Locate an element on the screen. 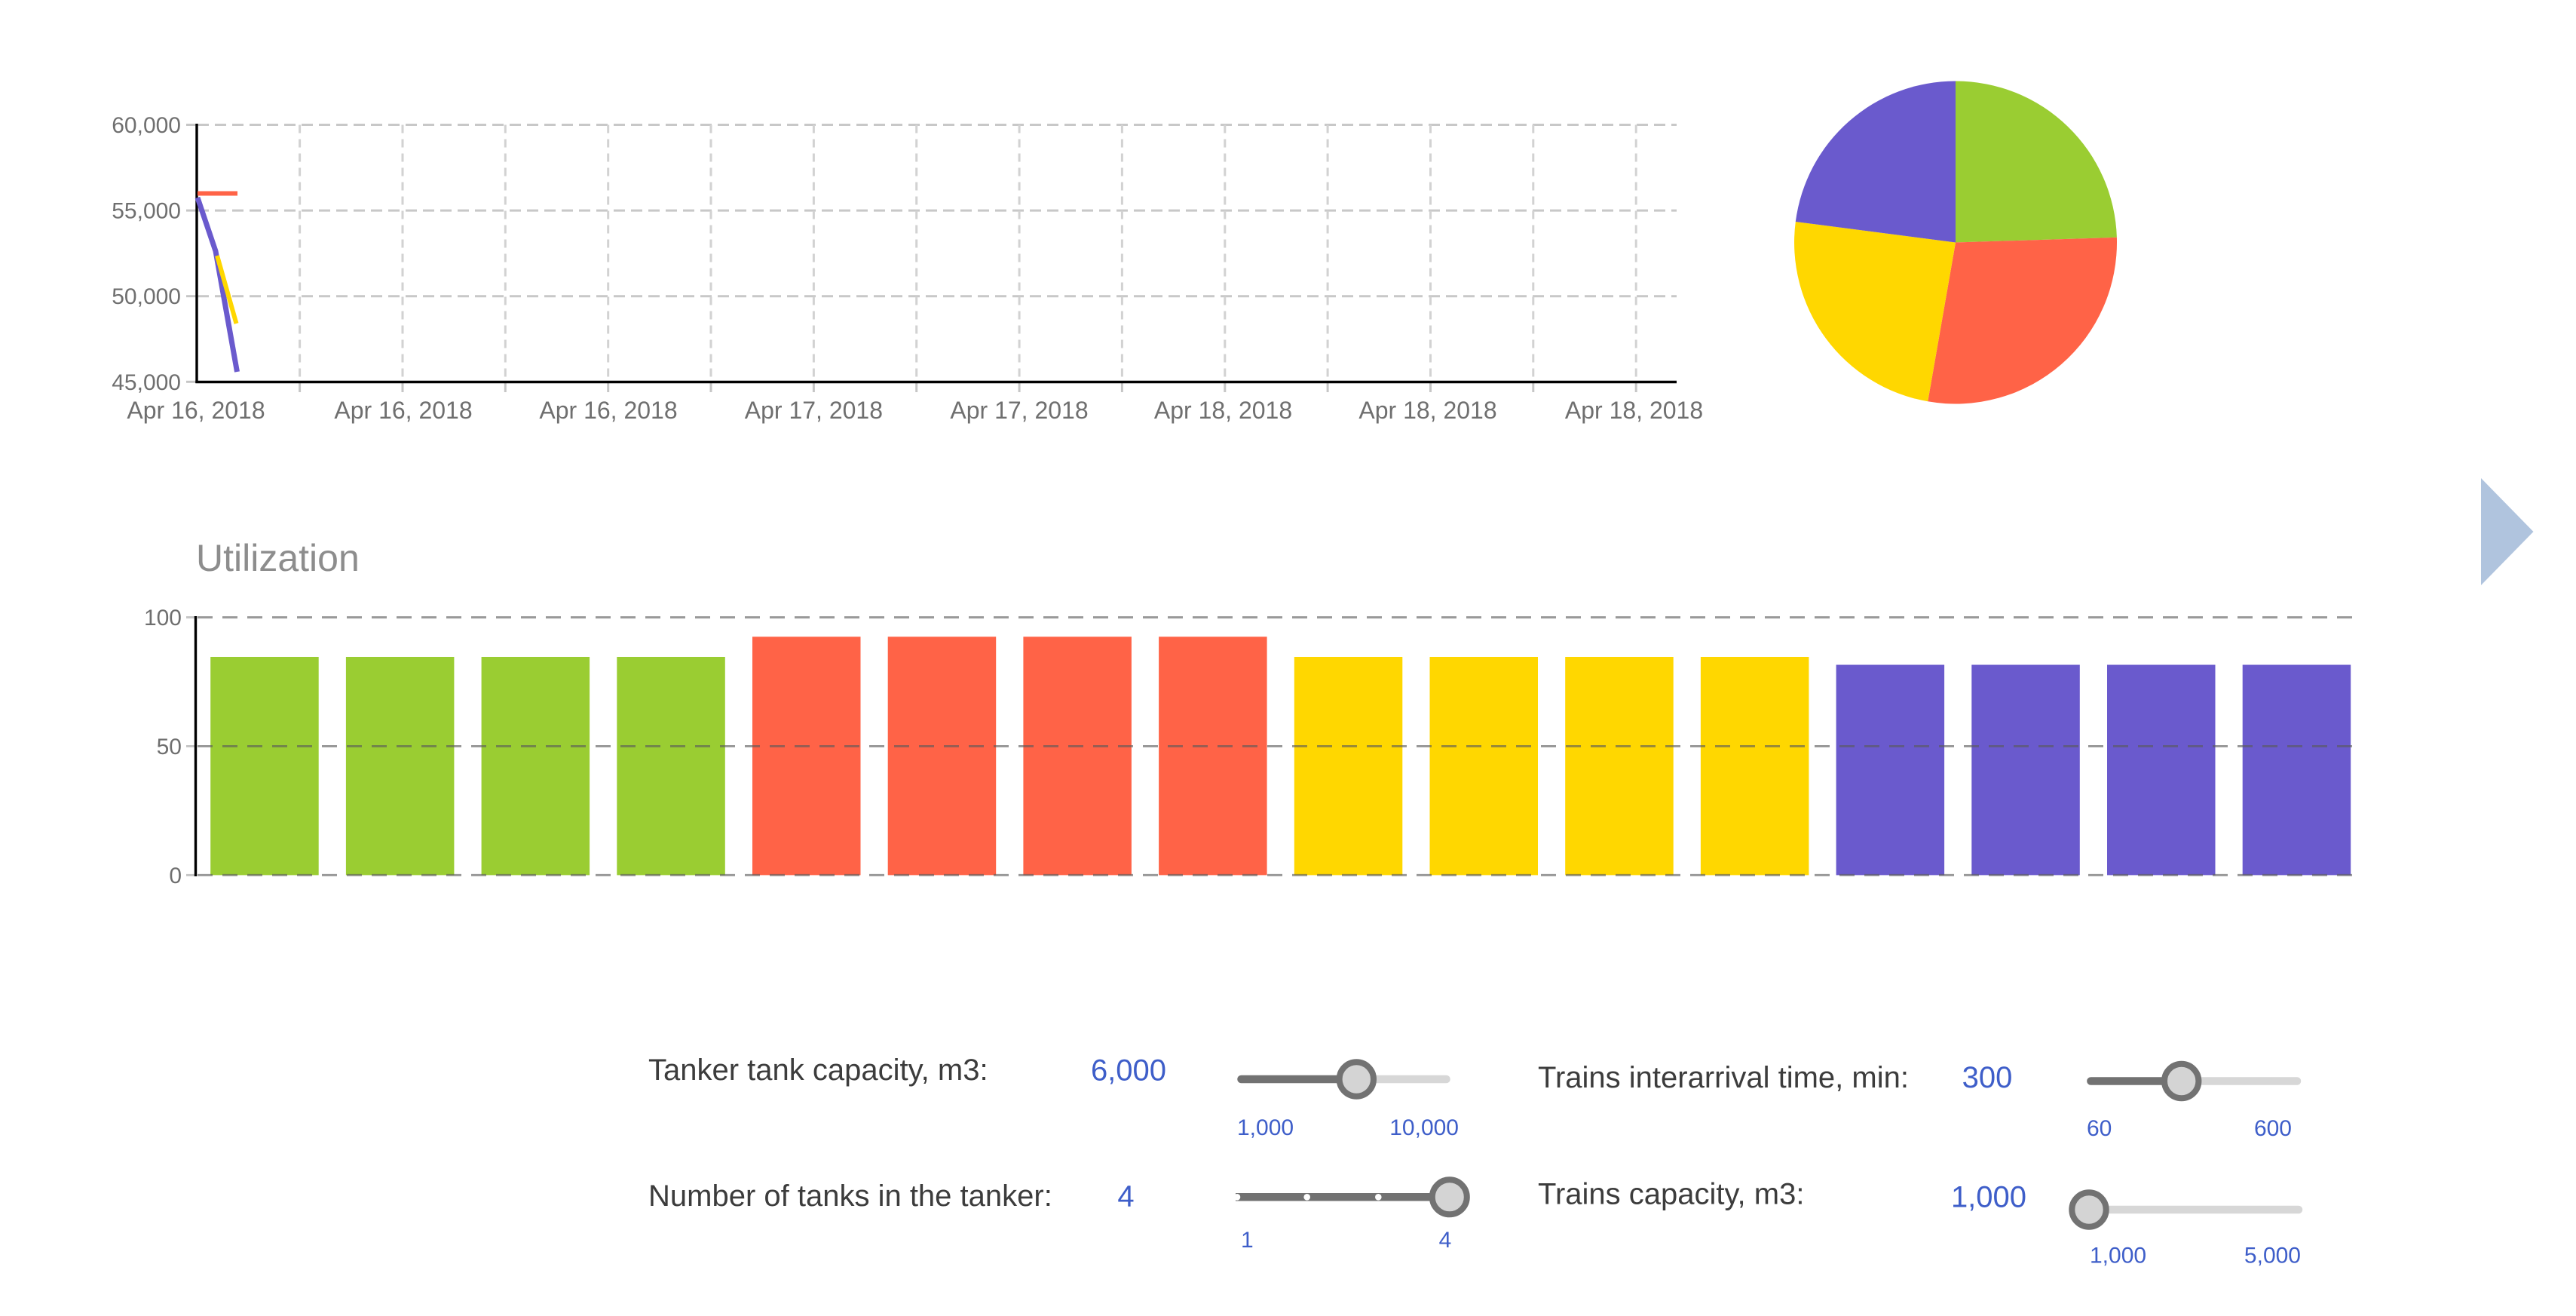 The height and width of the screenshot is (1316, 2576). svg-text: 300 is located at coordinates (1987, 1077).